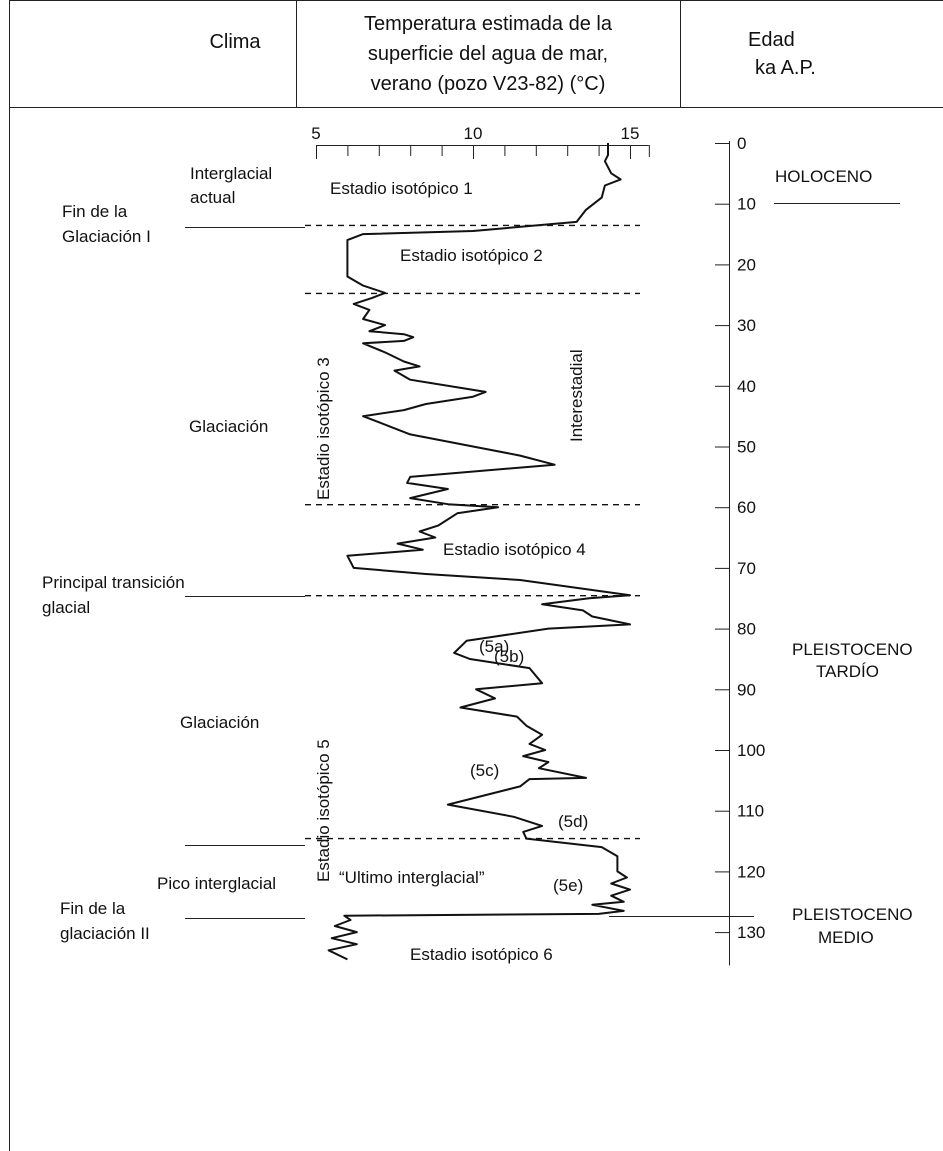 The height and width of the screenshot is (1151, 943). Describe the element at coordinates (852, 649) in the screenshot. I see `epoch-pleistoceno-tardio-1: PLEISTOCENO` at that location.